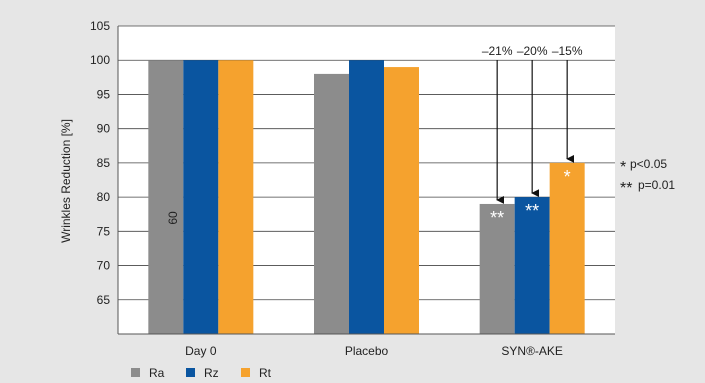 The height and width of the screenshot is (383, 705). What do you see at coordinates (567, 51) in the screenshot?
I see `reduction-label: –15%` at bounding box center [567, 51].